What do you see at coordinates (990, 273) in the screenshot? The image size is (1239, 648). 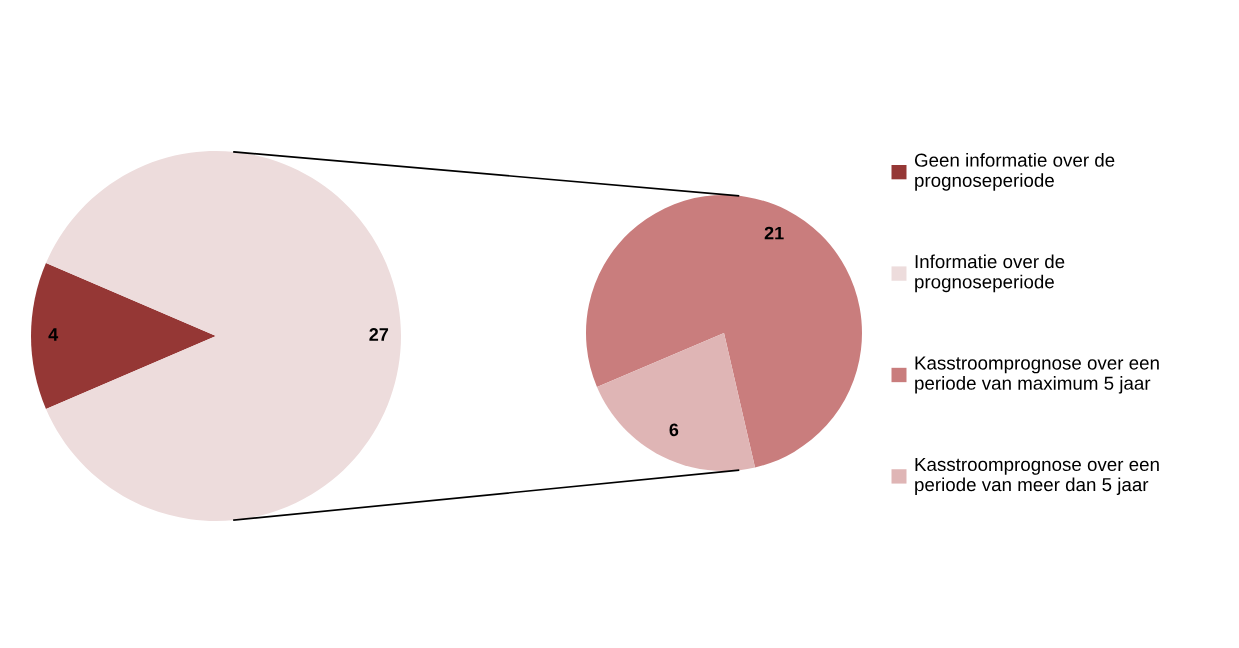 I see `legend-label: Informatie over de prognoseperiode` at bounding box center [990, 273].